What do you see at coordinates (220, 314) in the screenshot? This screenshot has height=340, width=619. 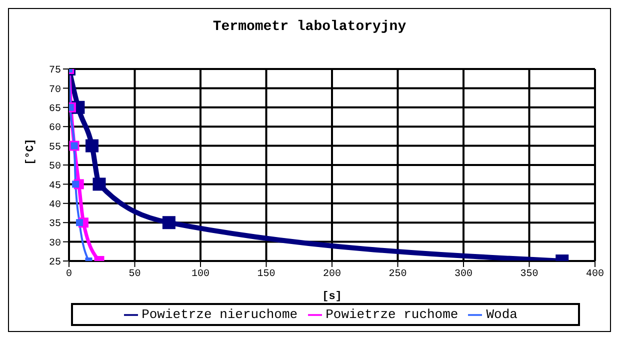 I see `legend-label: Powietrze nieruchome` at bounding box center [220, 314].